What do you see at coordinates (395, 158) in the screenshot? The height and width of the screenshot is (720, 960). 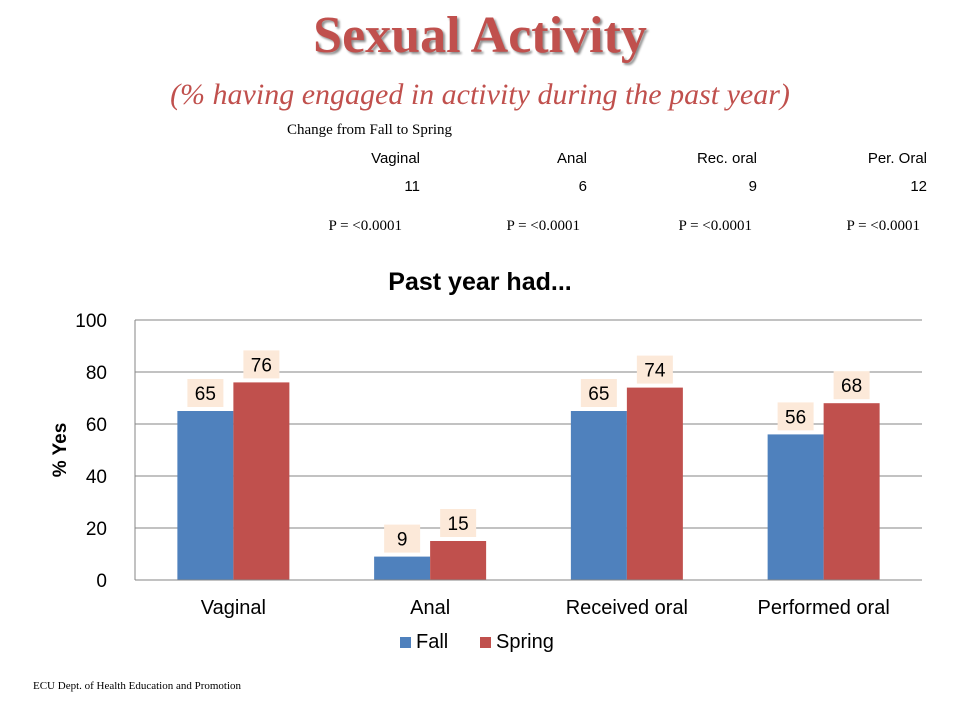 I see `change-header-vaginal: Vaginal` at bounding box center [395, 158].